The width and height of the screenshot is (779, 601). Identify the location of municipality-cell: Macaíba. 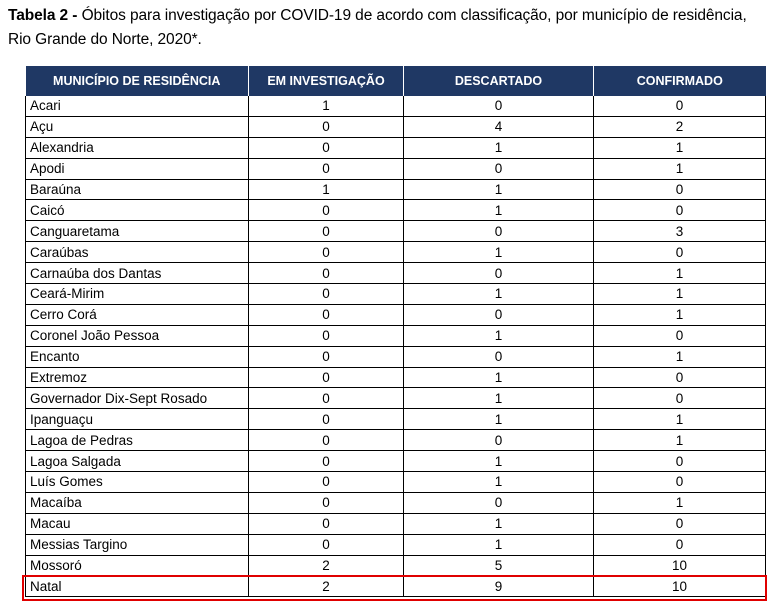
(137, 503).